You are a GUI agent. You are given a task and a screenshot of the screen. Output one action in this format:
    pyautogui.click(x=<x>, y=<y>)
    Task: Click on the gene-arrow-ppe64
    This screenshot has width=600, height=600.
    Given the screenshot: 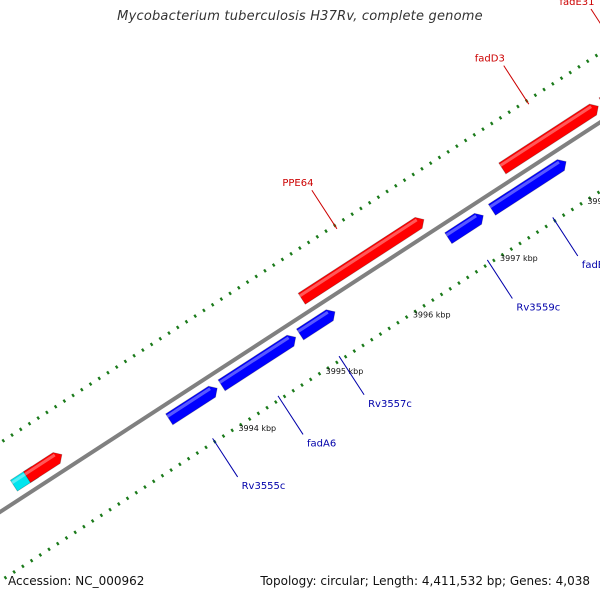 What is the action you would take?
    pyautogui.click(x=361, y=260)
    